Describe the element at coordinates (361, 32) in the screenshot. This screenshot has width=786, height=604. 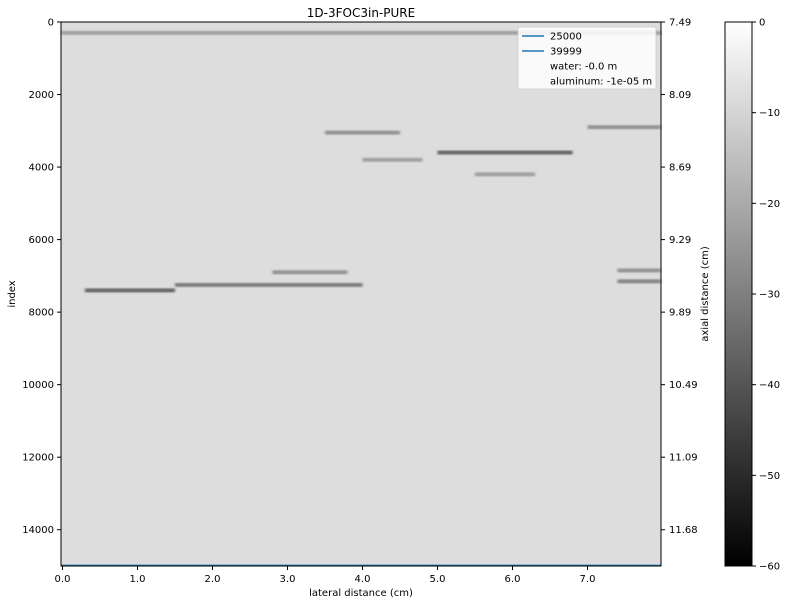
I see `surface-echo` at that location.